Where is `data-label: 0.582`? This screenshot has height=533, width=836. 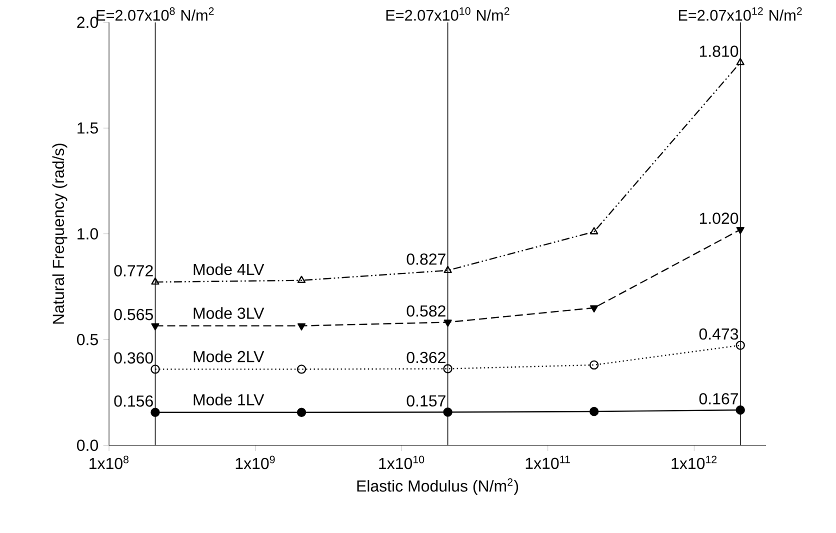 data-label: 0.582 is located at coordinates (426, 310).